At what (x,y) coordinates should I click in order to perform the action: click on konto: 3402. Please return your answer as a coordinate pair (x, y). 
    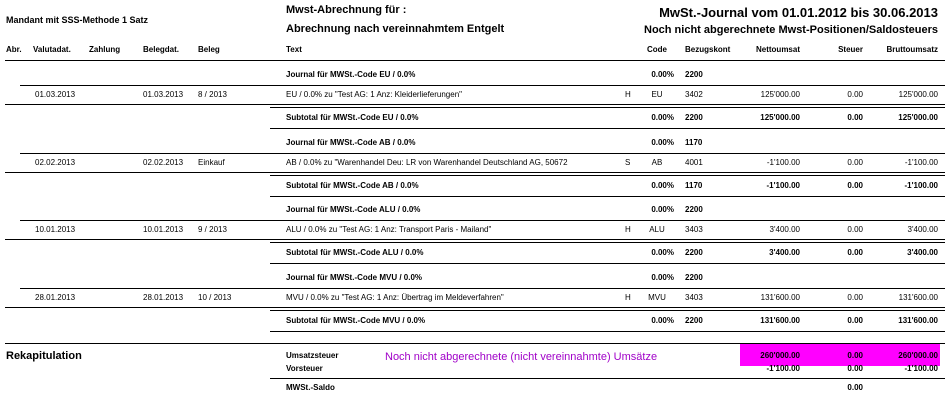
    Looking at the image, I should click on (694, 94).